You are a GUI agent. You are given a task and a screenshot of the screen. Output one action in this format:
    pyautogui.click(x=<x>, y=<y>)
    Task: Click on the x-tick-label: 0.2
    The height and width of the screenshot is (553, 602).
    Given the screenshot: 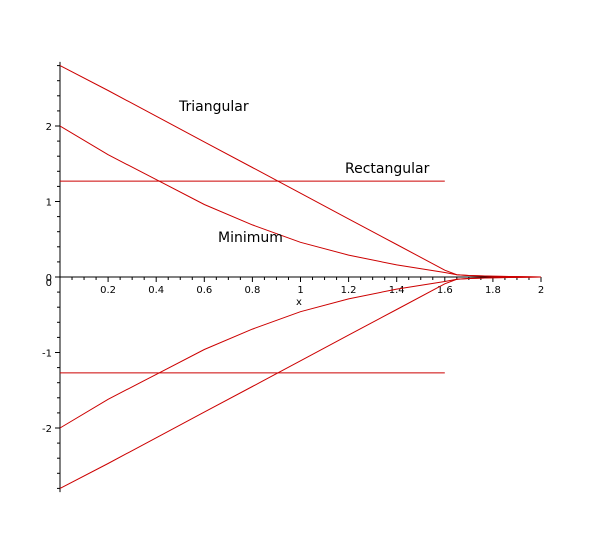 What is the action you would take?
    pyautogui.click(x=108, y=290)
    